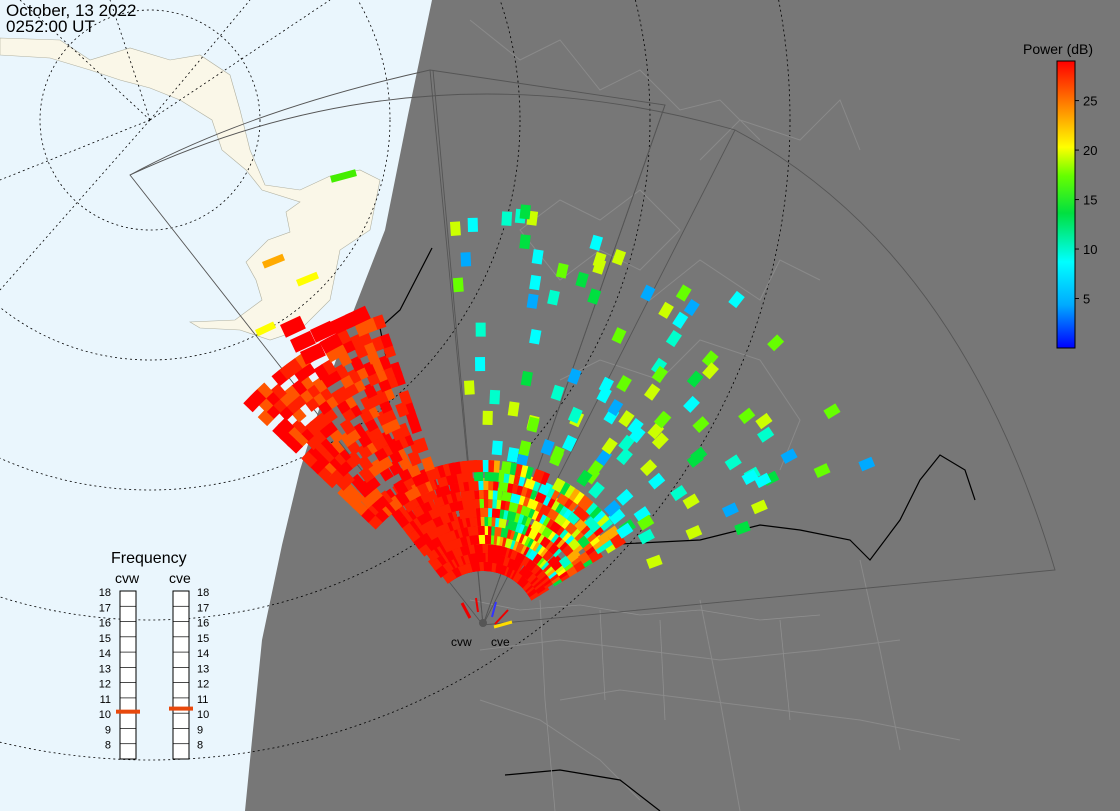 Image resolution: width=1120 pixels, height=811 pixels. What do you see at coordinates (180, 578) in the screenshot?
I see `cve-frequency-label: cve` at bounding box center [180, 578].